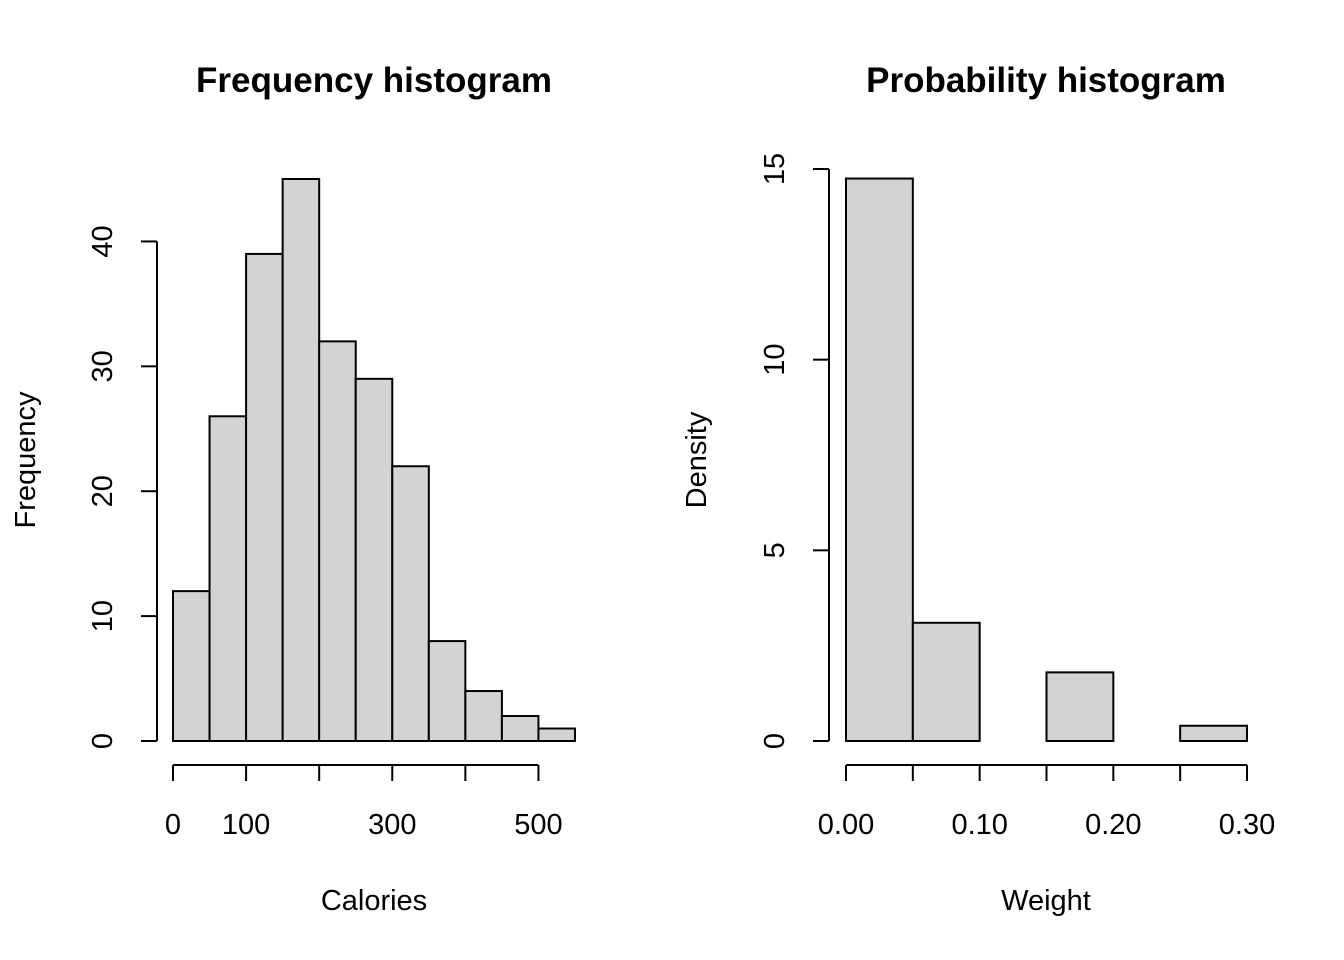  Describe the element at coordinates (846, 825) in the screenshot. I see `x-tick-label: 0.00` at that location.